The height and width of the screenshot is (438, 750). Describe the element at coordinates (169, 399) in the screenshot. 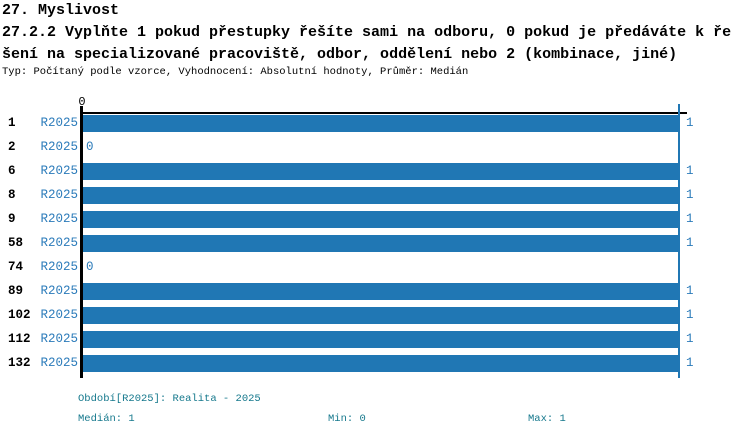

I see `period-legend-label: Období[R2025]: Realita - 2025` at that location.